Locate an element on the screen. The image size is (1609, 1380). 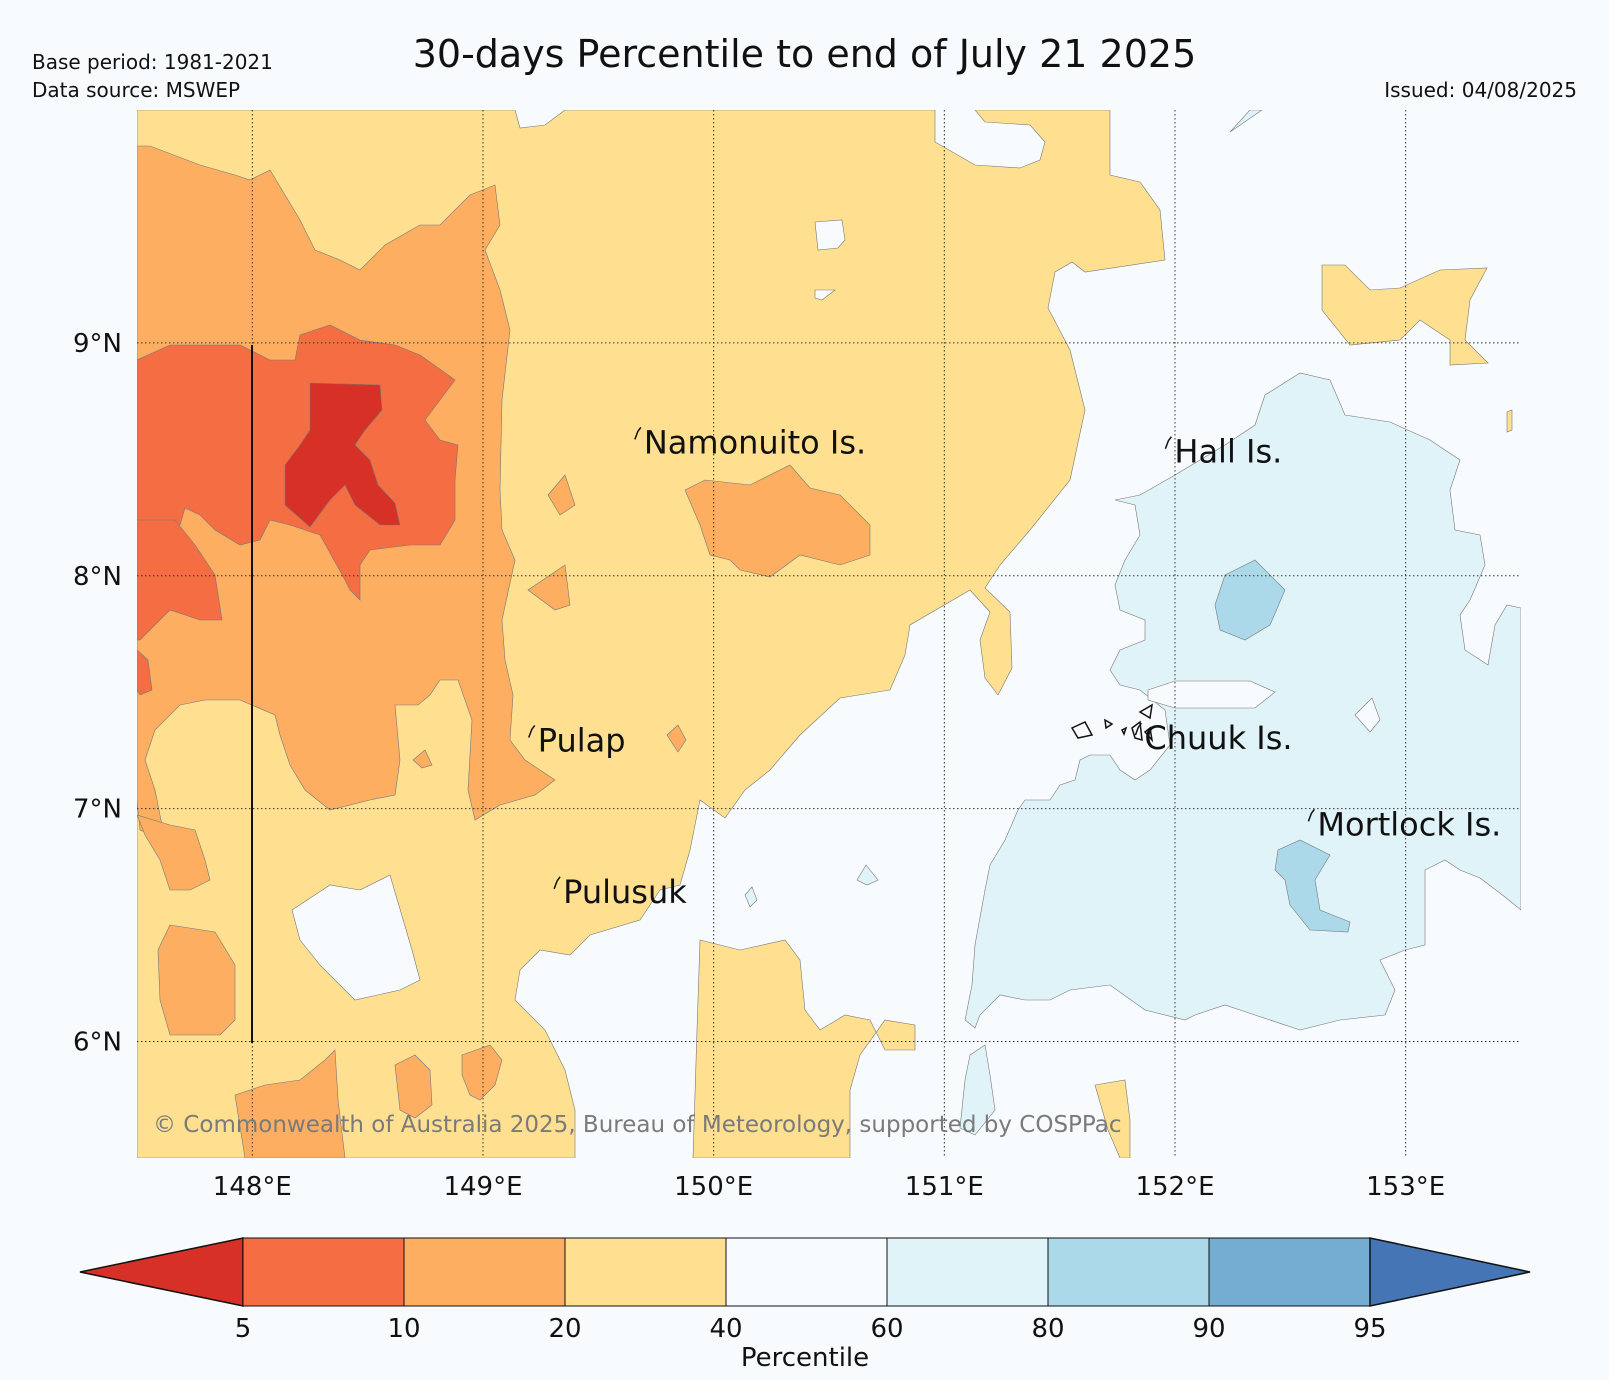
longitude-tick-label: 150°E is located at coordinates (713, 1187).